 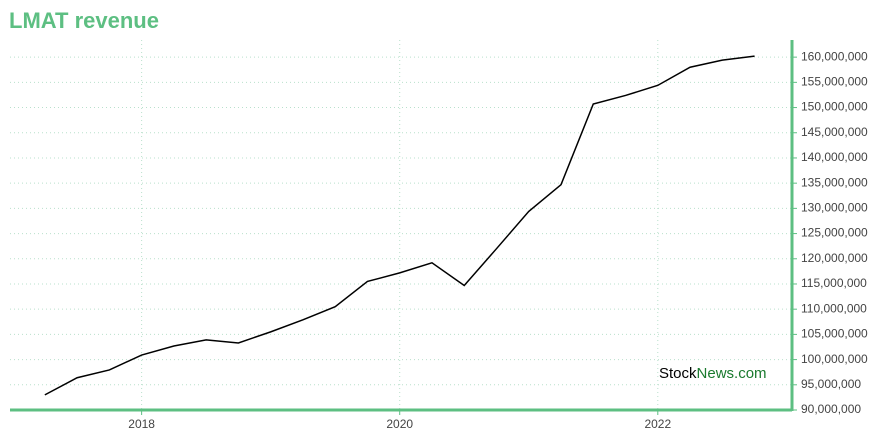 What do you see at coordinates (834, 157) in the screenshot?
I see `y-tick-label: 140,000,000` at bounding box center [834, 157].